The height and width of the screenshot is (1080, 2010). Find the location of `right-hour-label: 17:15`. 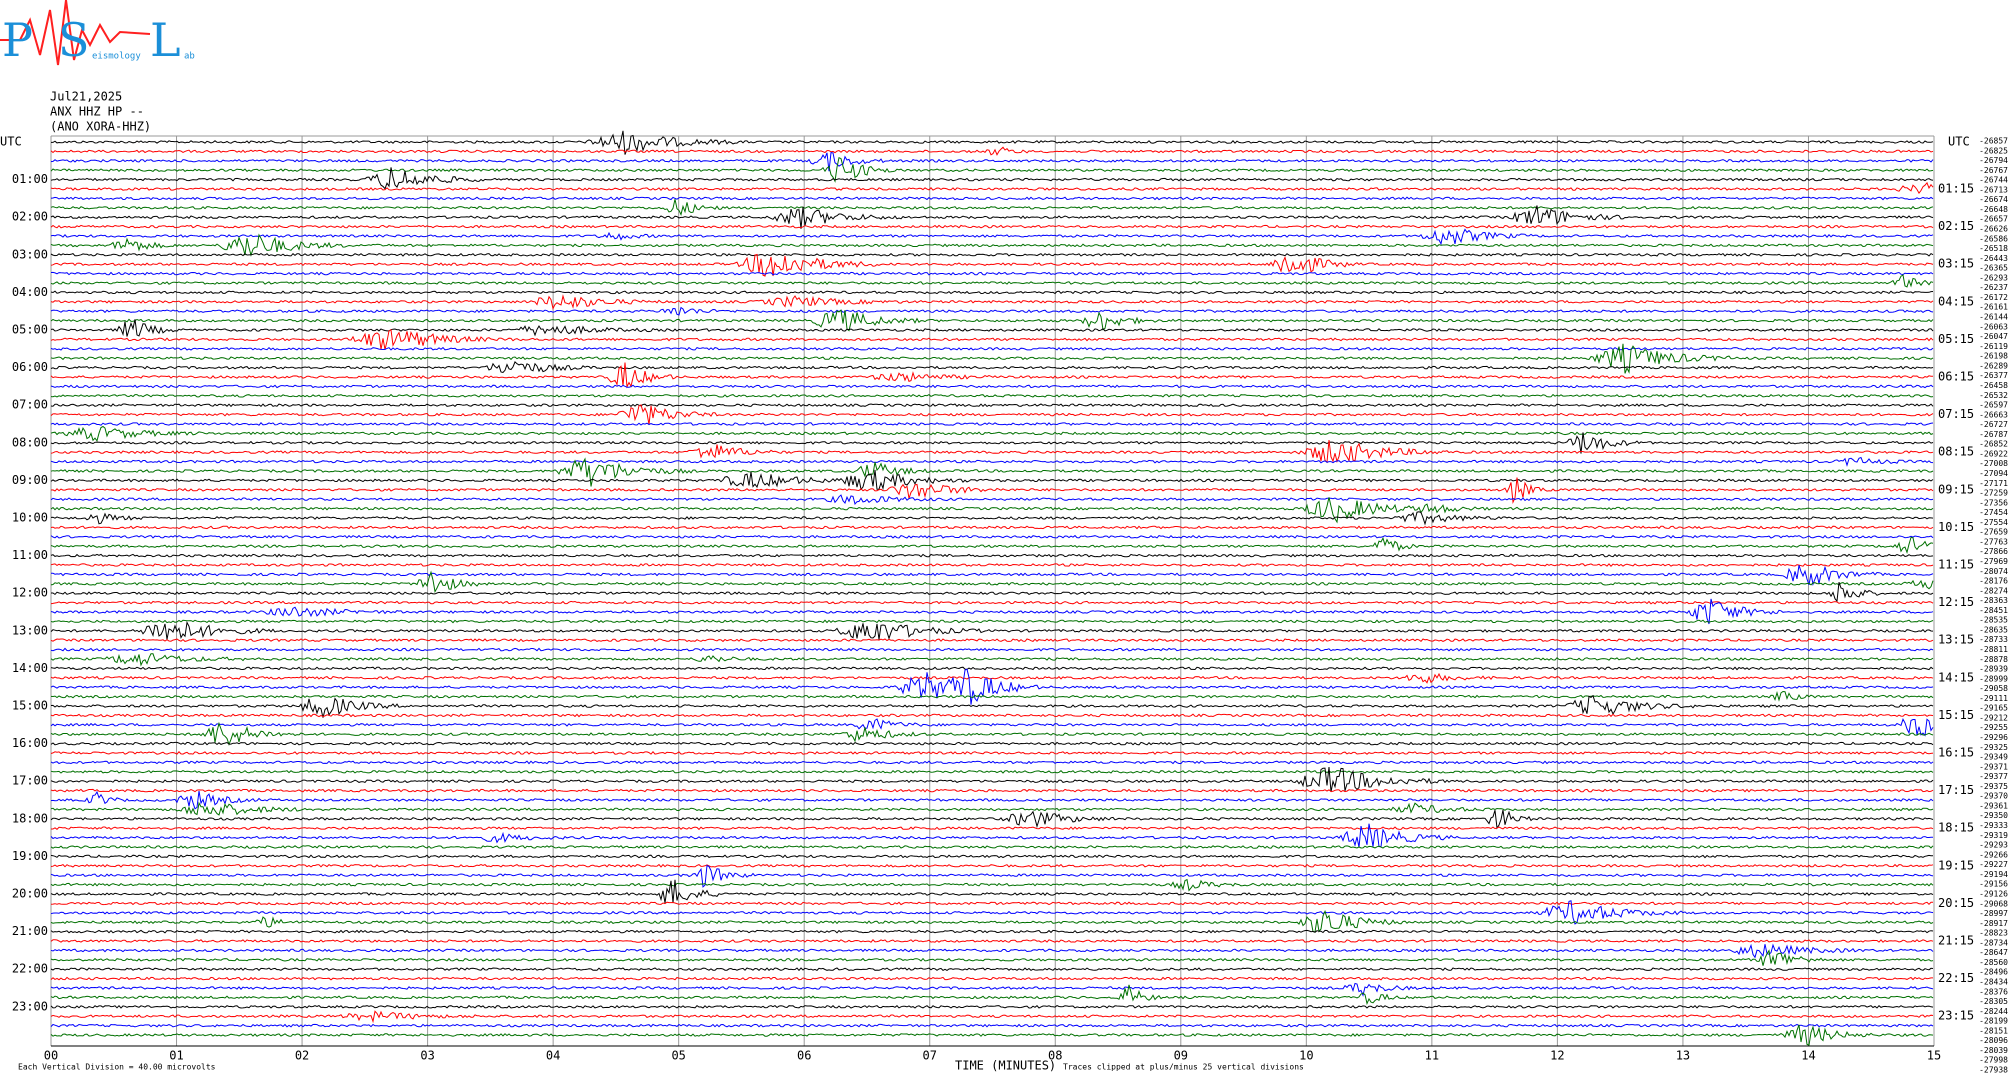

right-hour-label: 17:15 is located at coordinates (1956, 790).